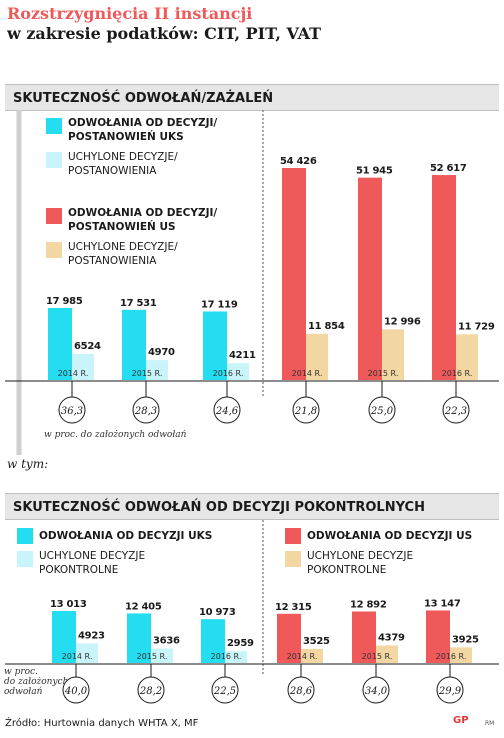 Image resolution: width=504 pixels, height=738 pixels. Describe the element at coordinates (164, 33) in the screenshot. I see `chart-title-line2: w zakresie podatków: CIT, PIT, VAT` at that location.